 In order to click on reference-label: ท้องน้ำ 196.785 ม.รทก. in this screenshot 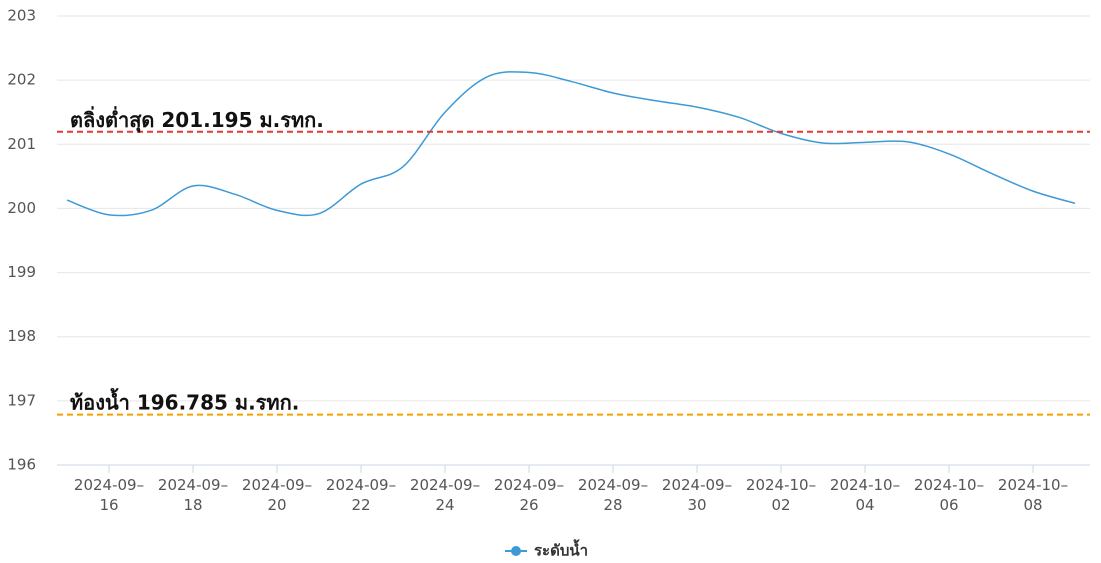, I will do `click(184, 401)`.